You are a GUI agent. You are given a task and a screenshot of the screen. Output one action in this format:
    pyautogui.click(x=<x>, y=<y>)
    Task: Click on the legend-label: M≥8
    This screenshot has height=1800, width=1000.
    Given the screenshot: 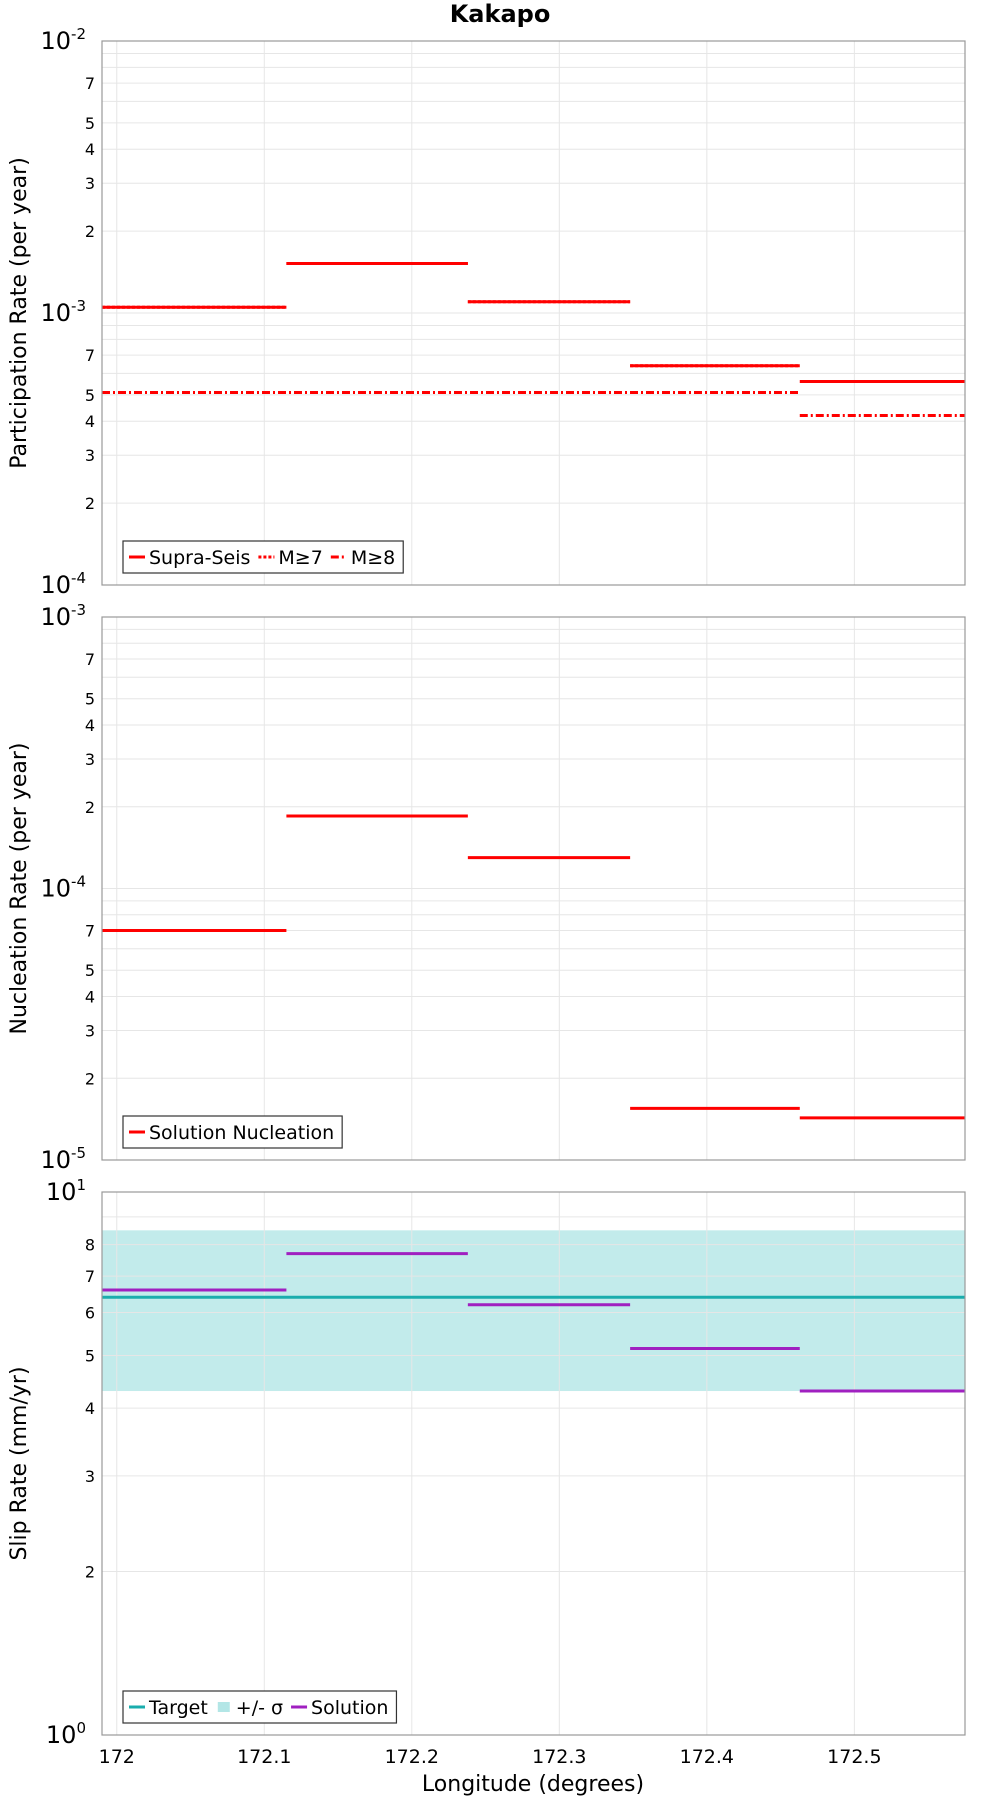 What is the action you would take?
    pyautogui.click(x=373, y=558)
    